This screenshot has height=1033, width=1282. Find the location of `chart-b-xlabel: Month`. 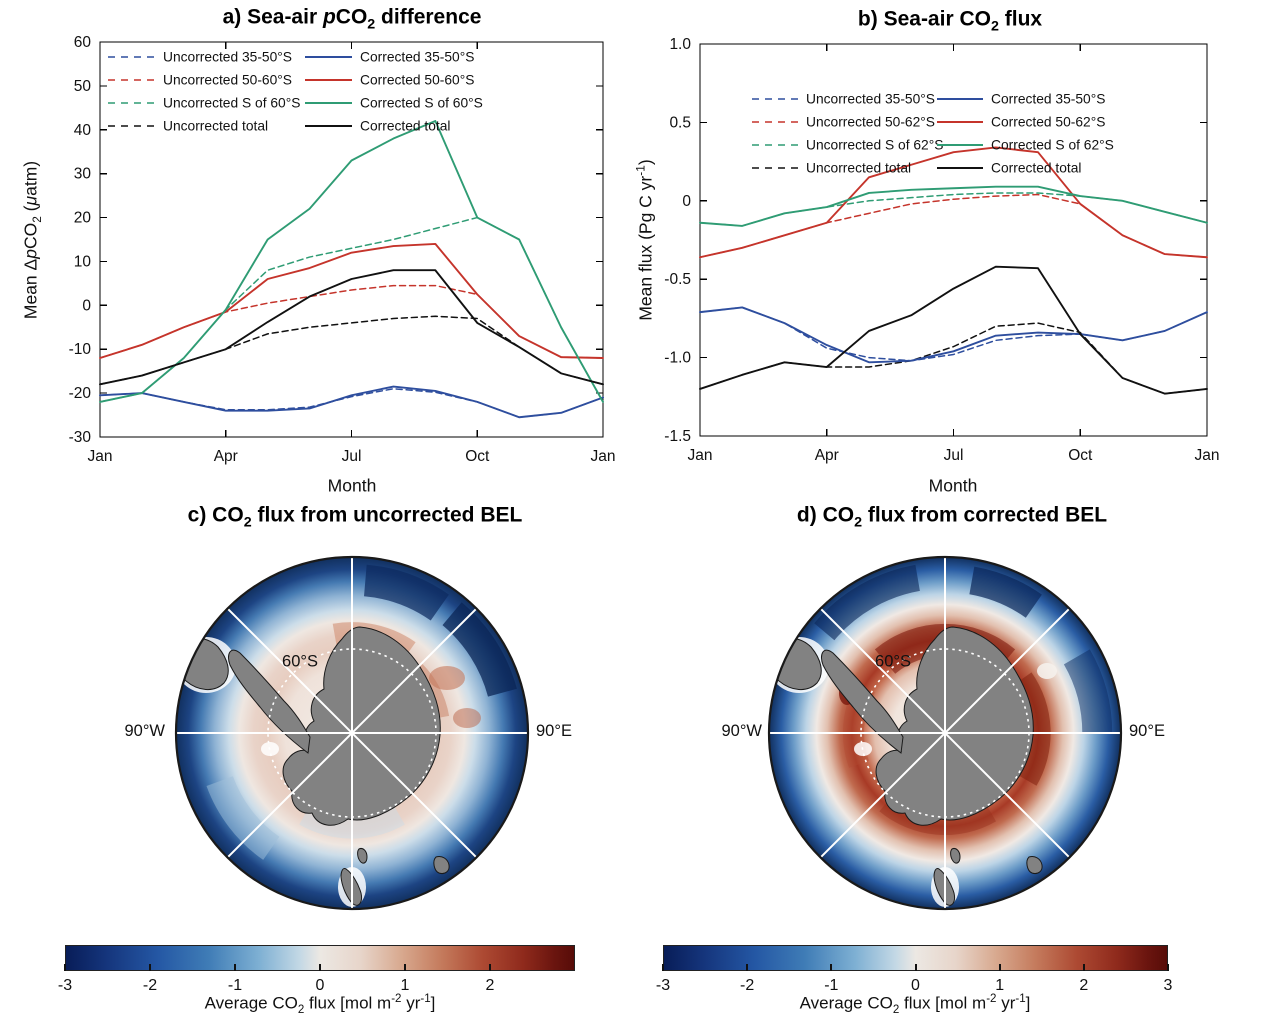

chart-b-xlabel: Month is located at coordinates (953, 485).